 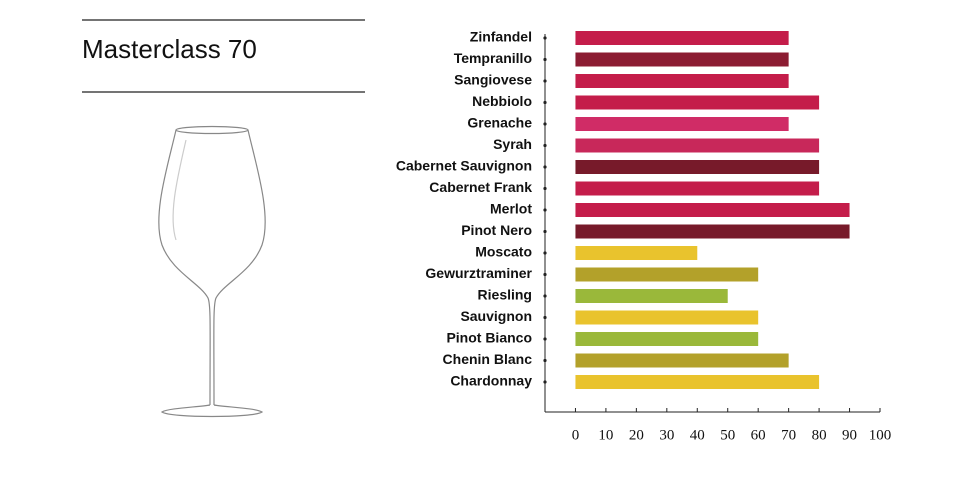 I want to click on y-tick-label: Pinot Bianco, so click(x=489, y=338).